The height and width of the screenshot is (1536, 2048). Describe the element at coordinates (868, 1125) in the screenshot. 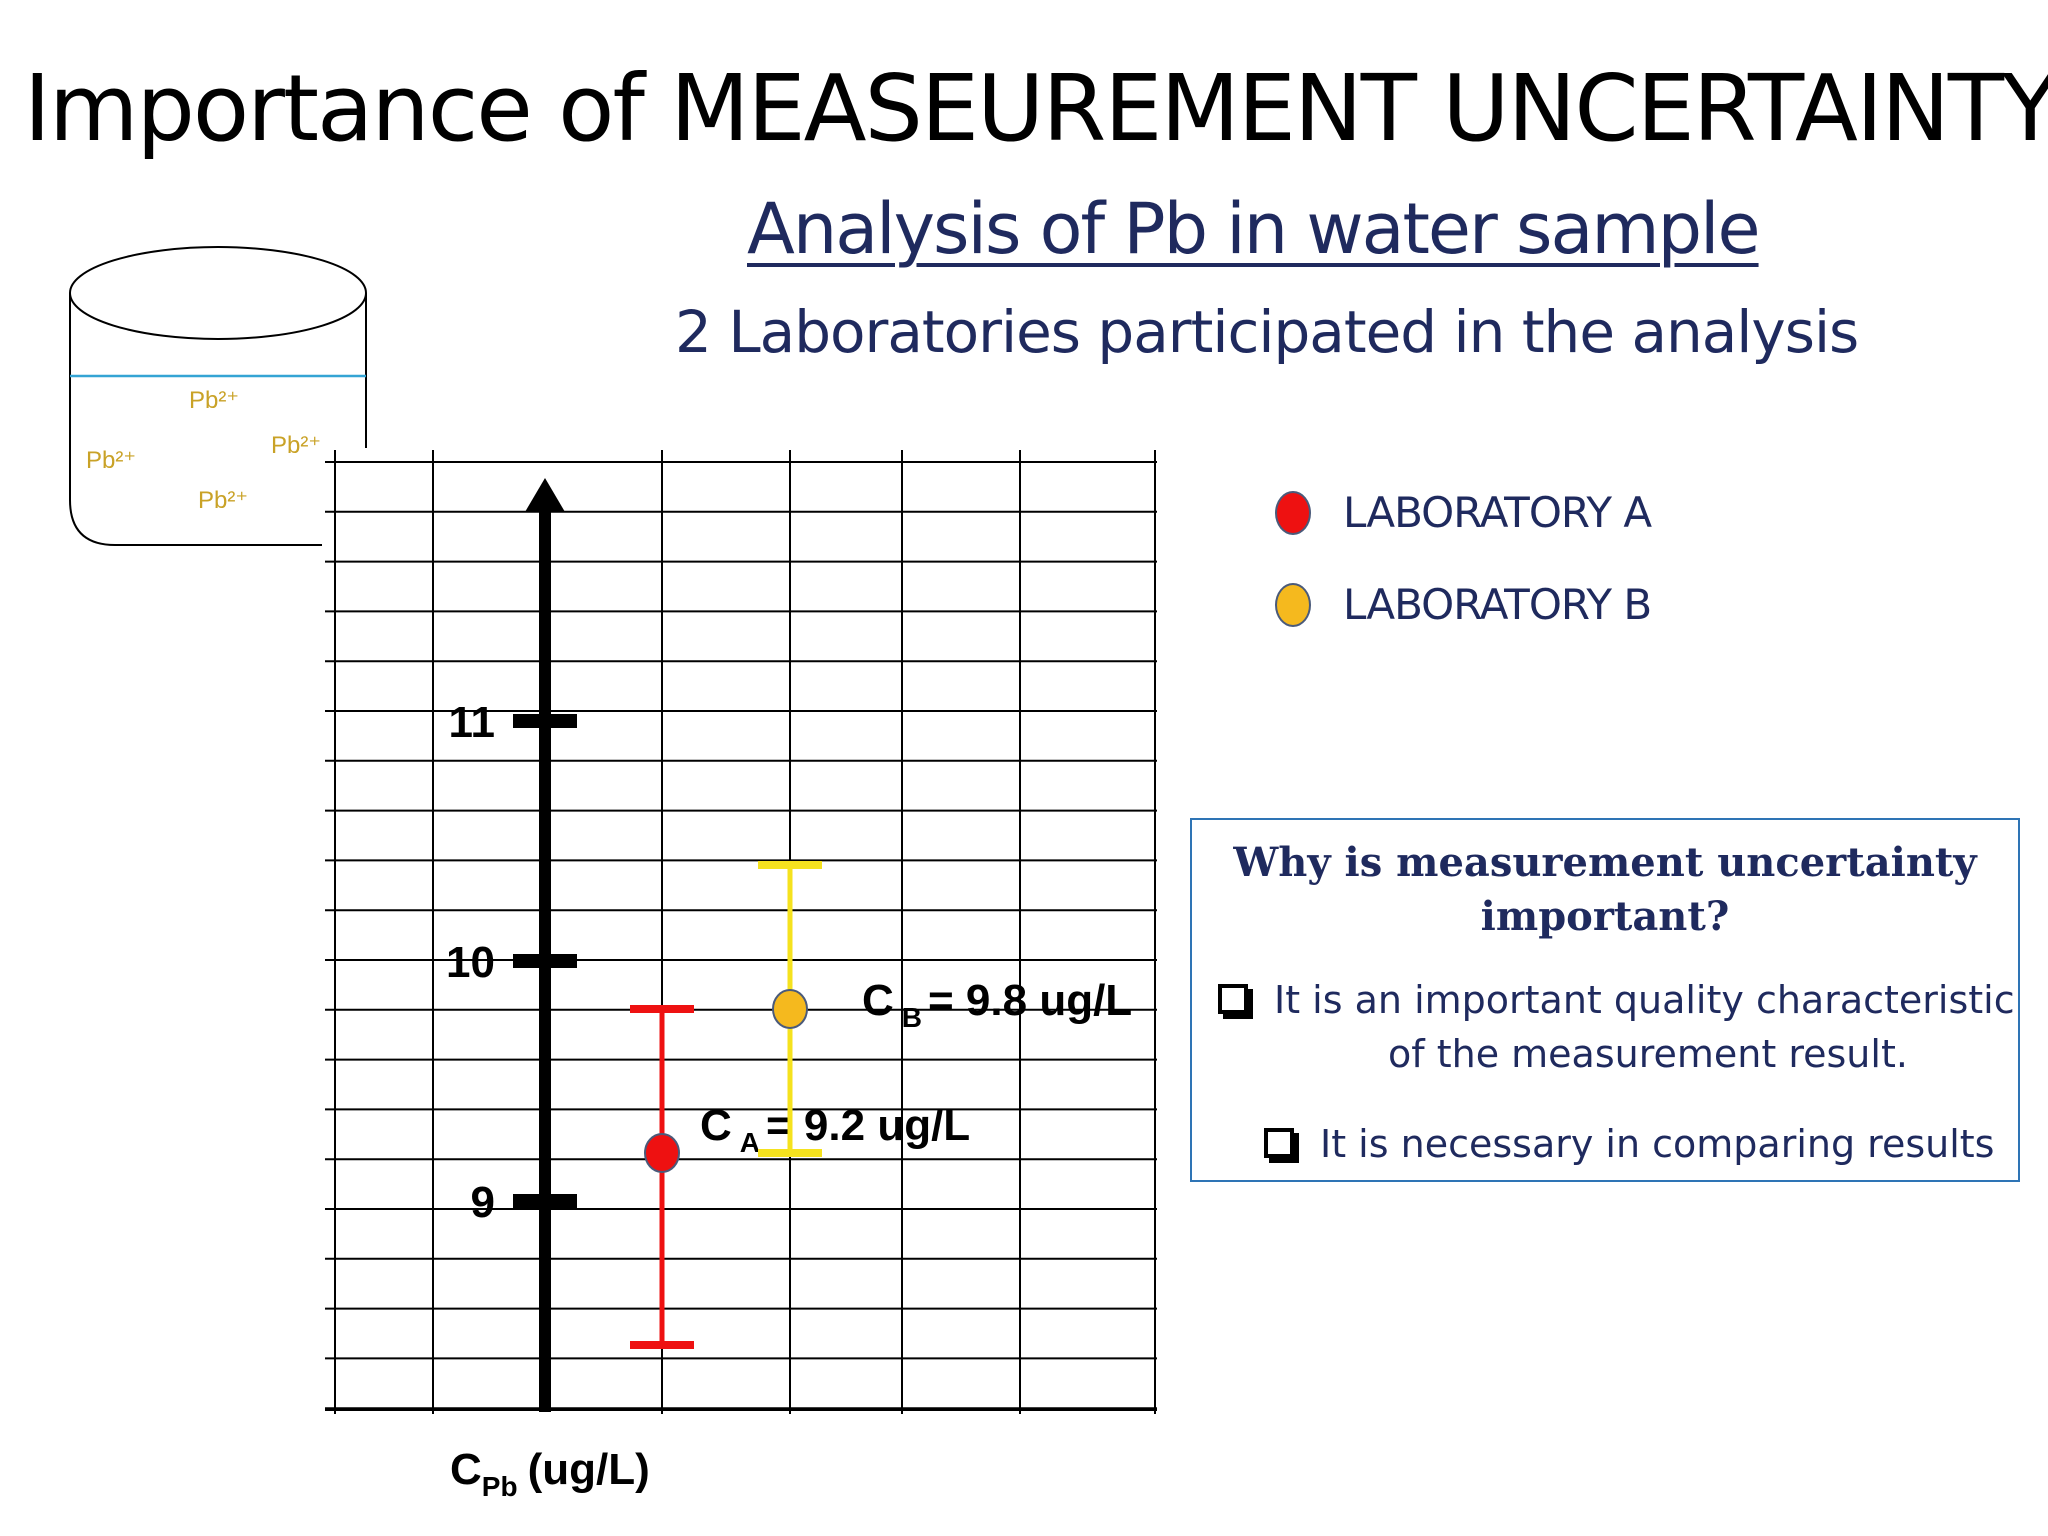

I see `data-label-value: = 9.2 ug/L` at that location.